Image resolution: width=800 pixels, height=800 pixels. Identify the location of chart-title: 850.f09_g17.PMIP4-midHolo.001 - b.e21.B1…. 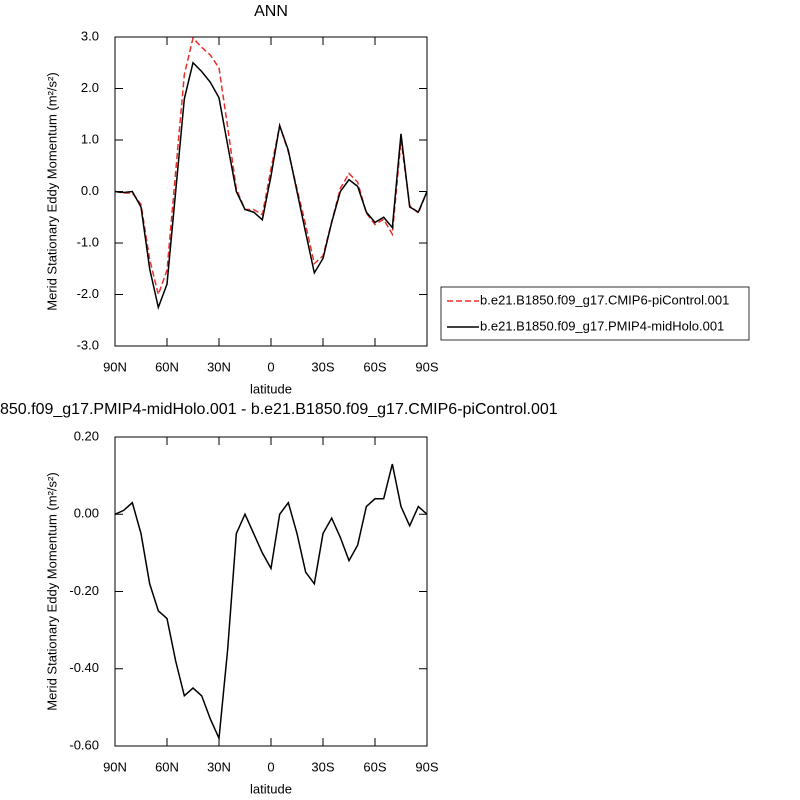
(279, 409).